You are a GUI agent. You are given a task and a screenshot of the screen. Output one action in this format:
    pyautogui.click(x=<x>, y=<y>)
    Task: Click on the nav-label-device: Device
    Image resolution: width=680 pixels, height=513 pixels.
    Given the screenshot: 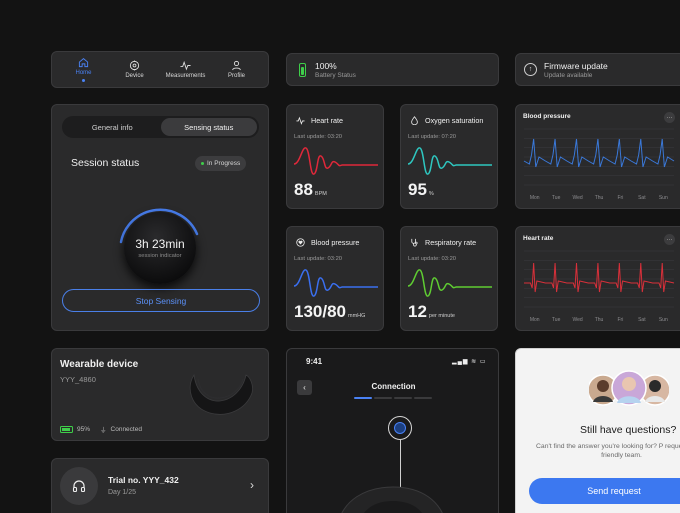 What is the action you would take?
    pyautogui.click(x=134, y=76)
    